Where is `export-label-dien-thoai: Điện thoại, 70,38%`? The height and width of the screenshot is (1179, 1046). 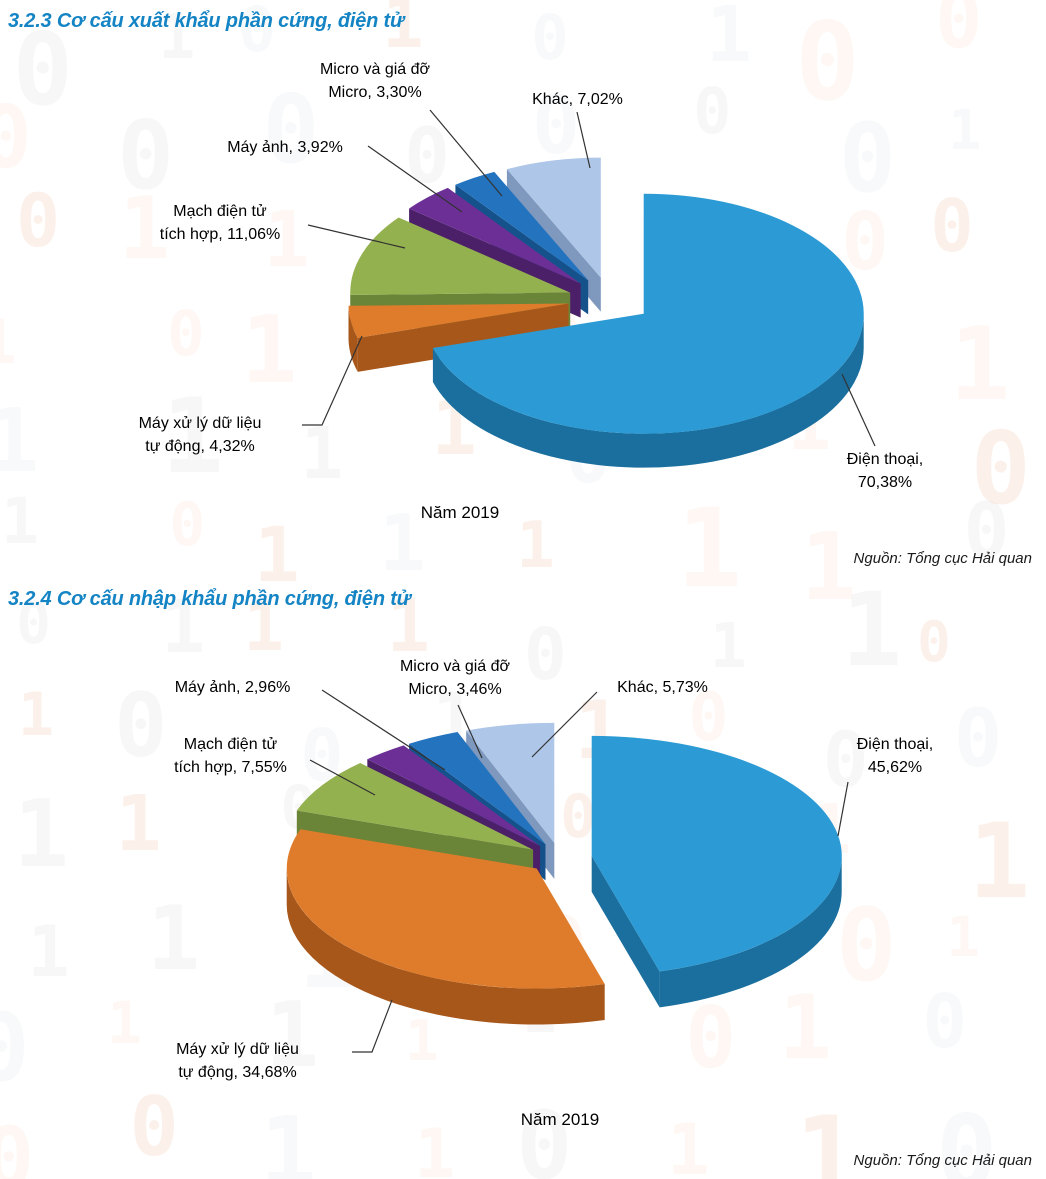
export-label-dien-thoai: Điện thoại, 70,38% is located at coordinates (885, 471).